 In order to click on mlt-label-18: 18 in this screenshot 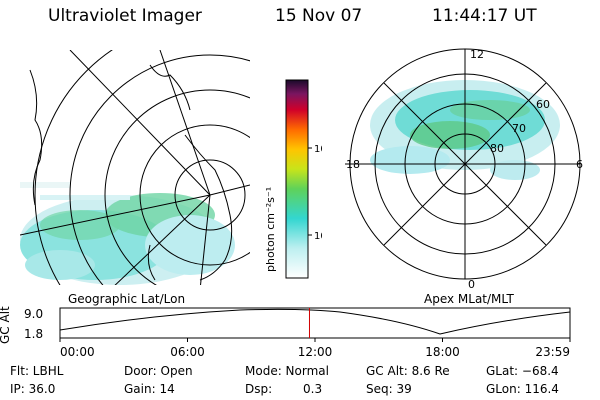, I will do `click(353, 164)`.